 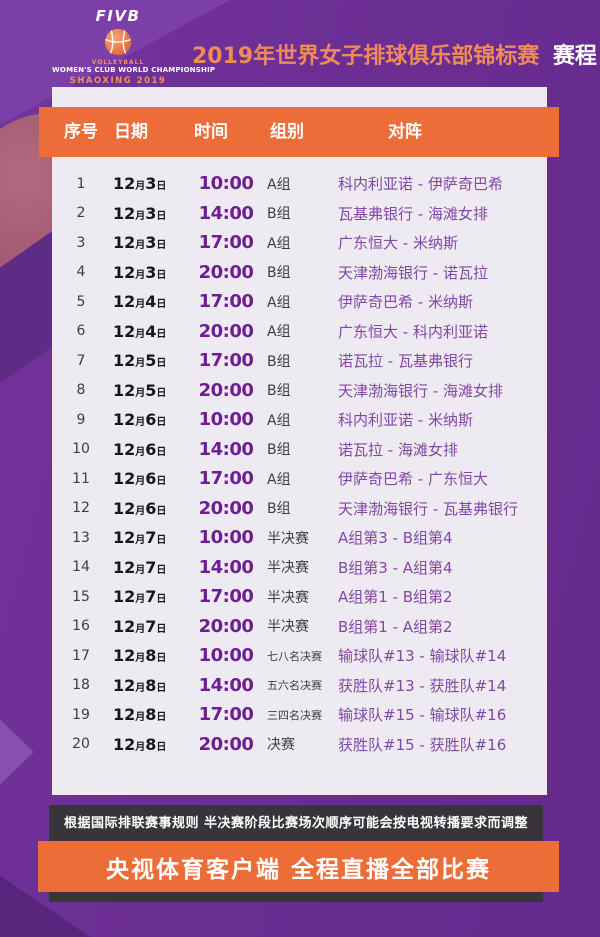 I want to click on table-row: 20 12月8日 20:00 决赛 获胜队#15 - 获胜队#16, so click(x=299, y=745).